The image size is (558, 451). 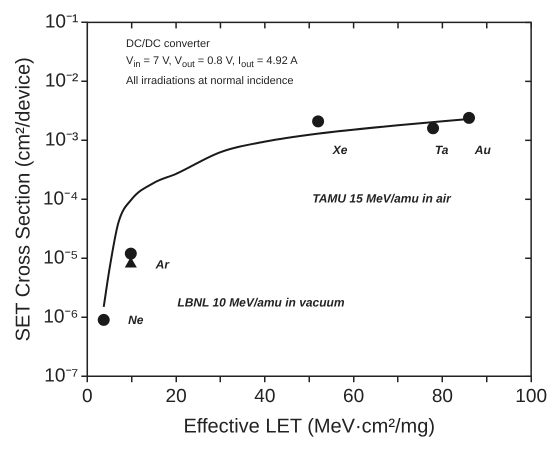 What do you see at coordinates (87, 396) in the screenshot?
I see `x-tick-label: 0` at bounding box center [87, 396].